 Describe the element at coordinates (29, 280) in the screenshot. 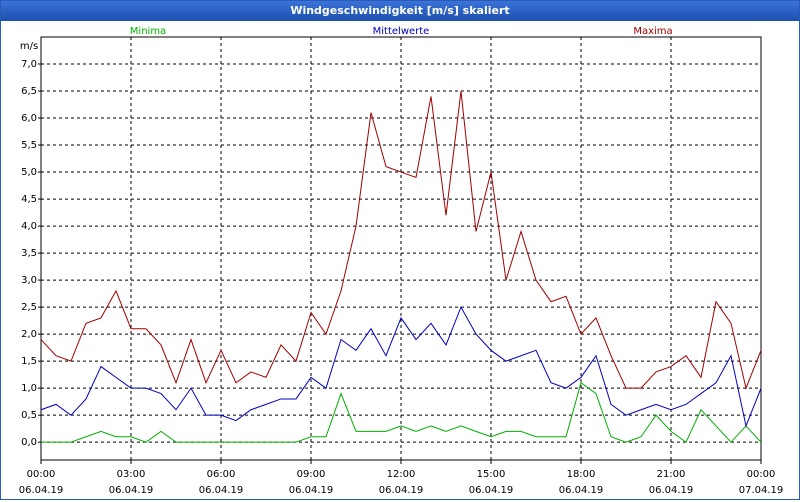

I see `y-tick-label: 3,0` at that location.